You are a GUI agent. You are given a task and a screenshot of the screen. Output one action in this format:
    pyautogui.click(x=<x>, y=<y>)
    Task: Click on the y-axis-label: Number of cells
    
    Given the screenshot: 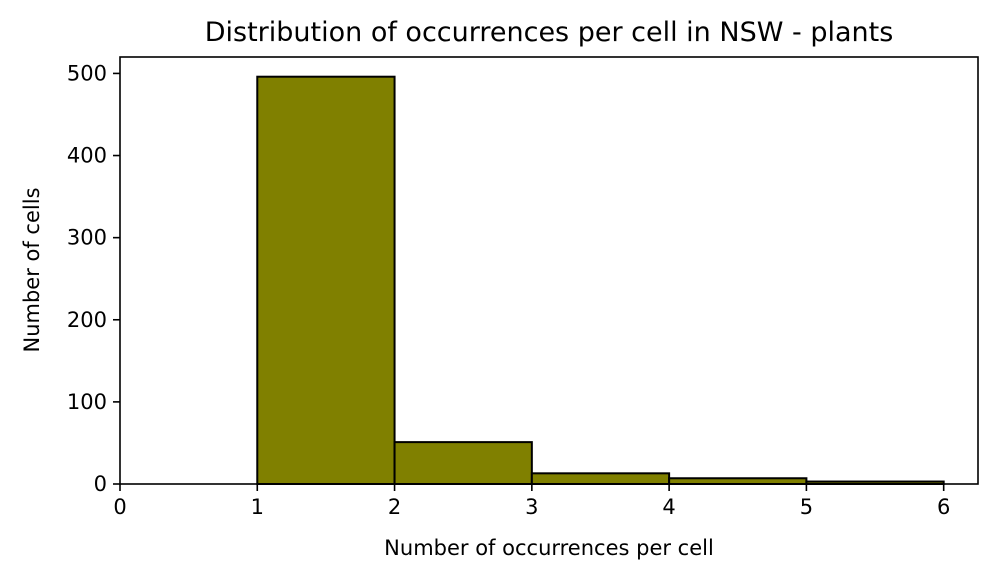 What is the action you would take?
    pyautogui.click(x=32, y=269)
    